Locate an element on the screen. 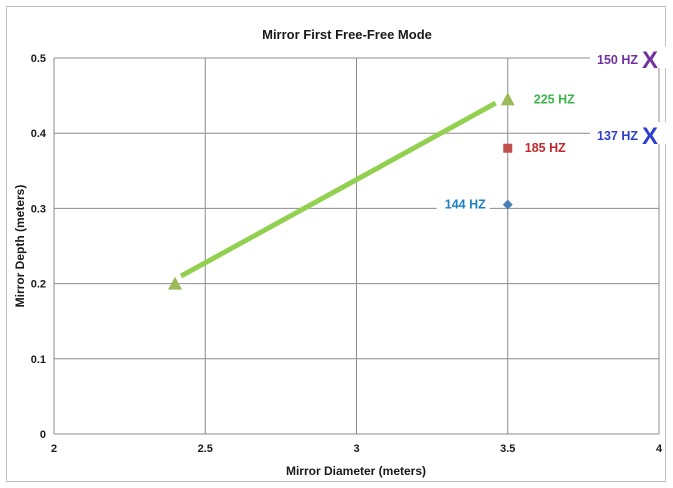 This screenshot has height=488, width=673. square-marker is located at coordinates (508, 148).